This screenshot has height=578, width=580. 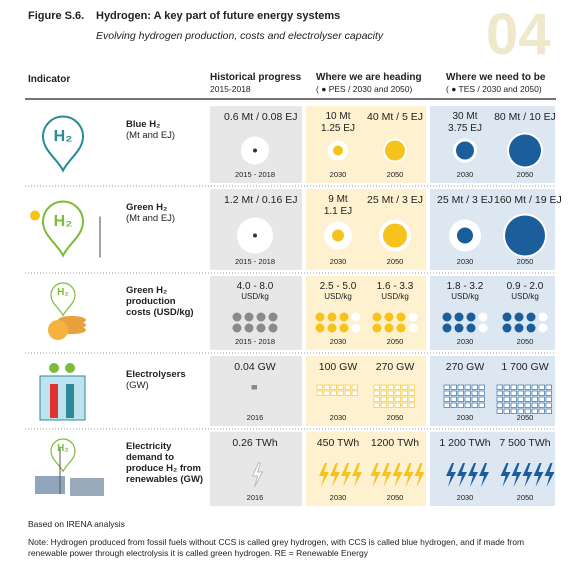 I want to click on cell-year: 2015 - 2018, so click(x=255, y=261).